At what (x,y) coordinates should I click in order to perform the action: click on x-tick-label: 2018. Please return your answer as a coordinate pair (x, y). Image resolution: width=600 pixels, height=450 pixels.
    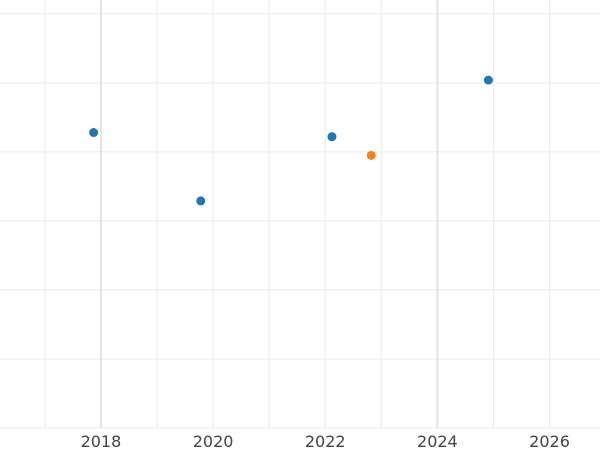
    Looking at the image, I should click on (101, 441).